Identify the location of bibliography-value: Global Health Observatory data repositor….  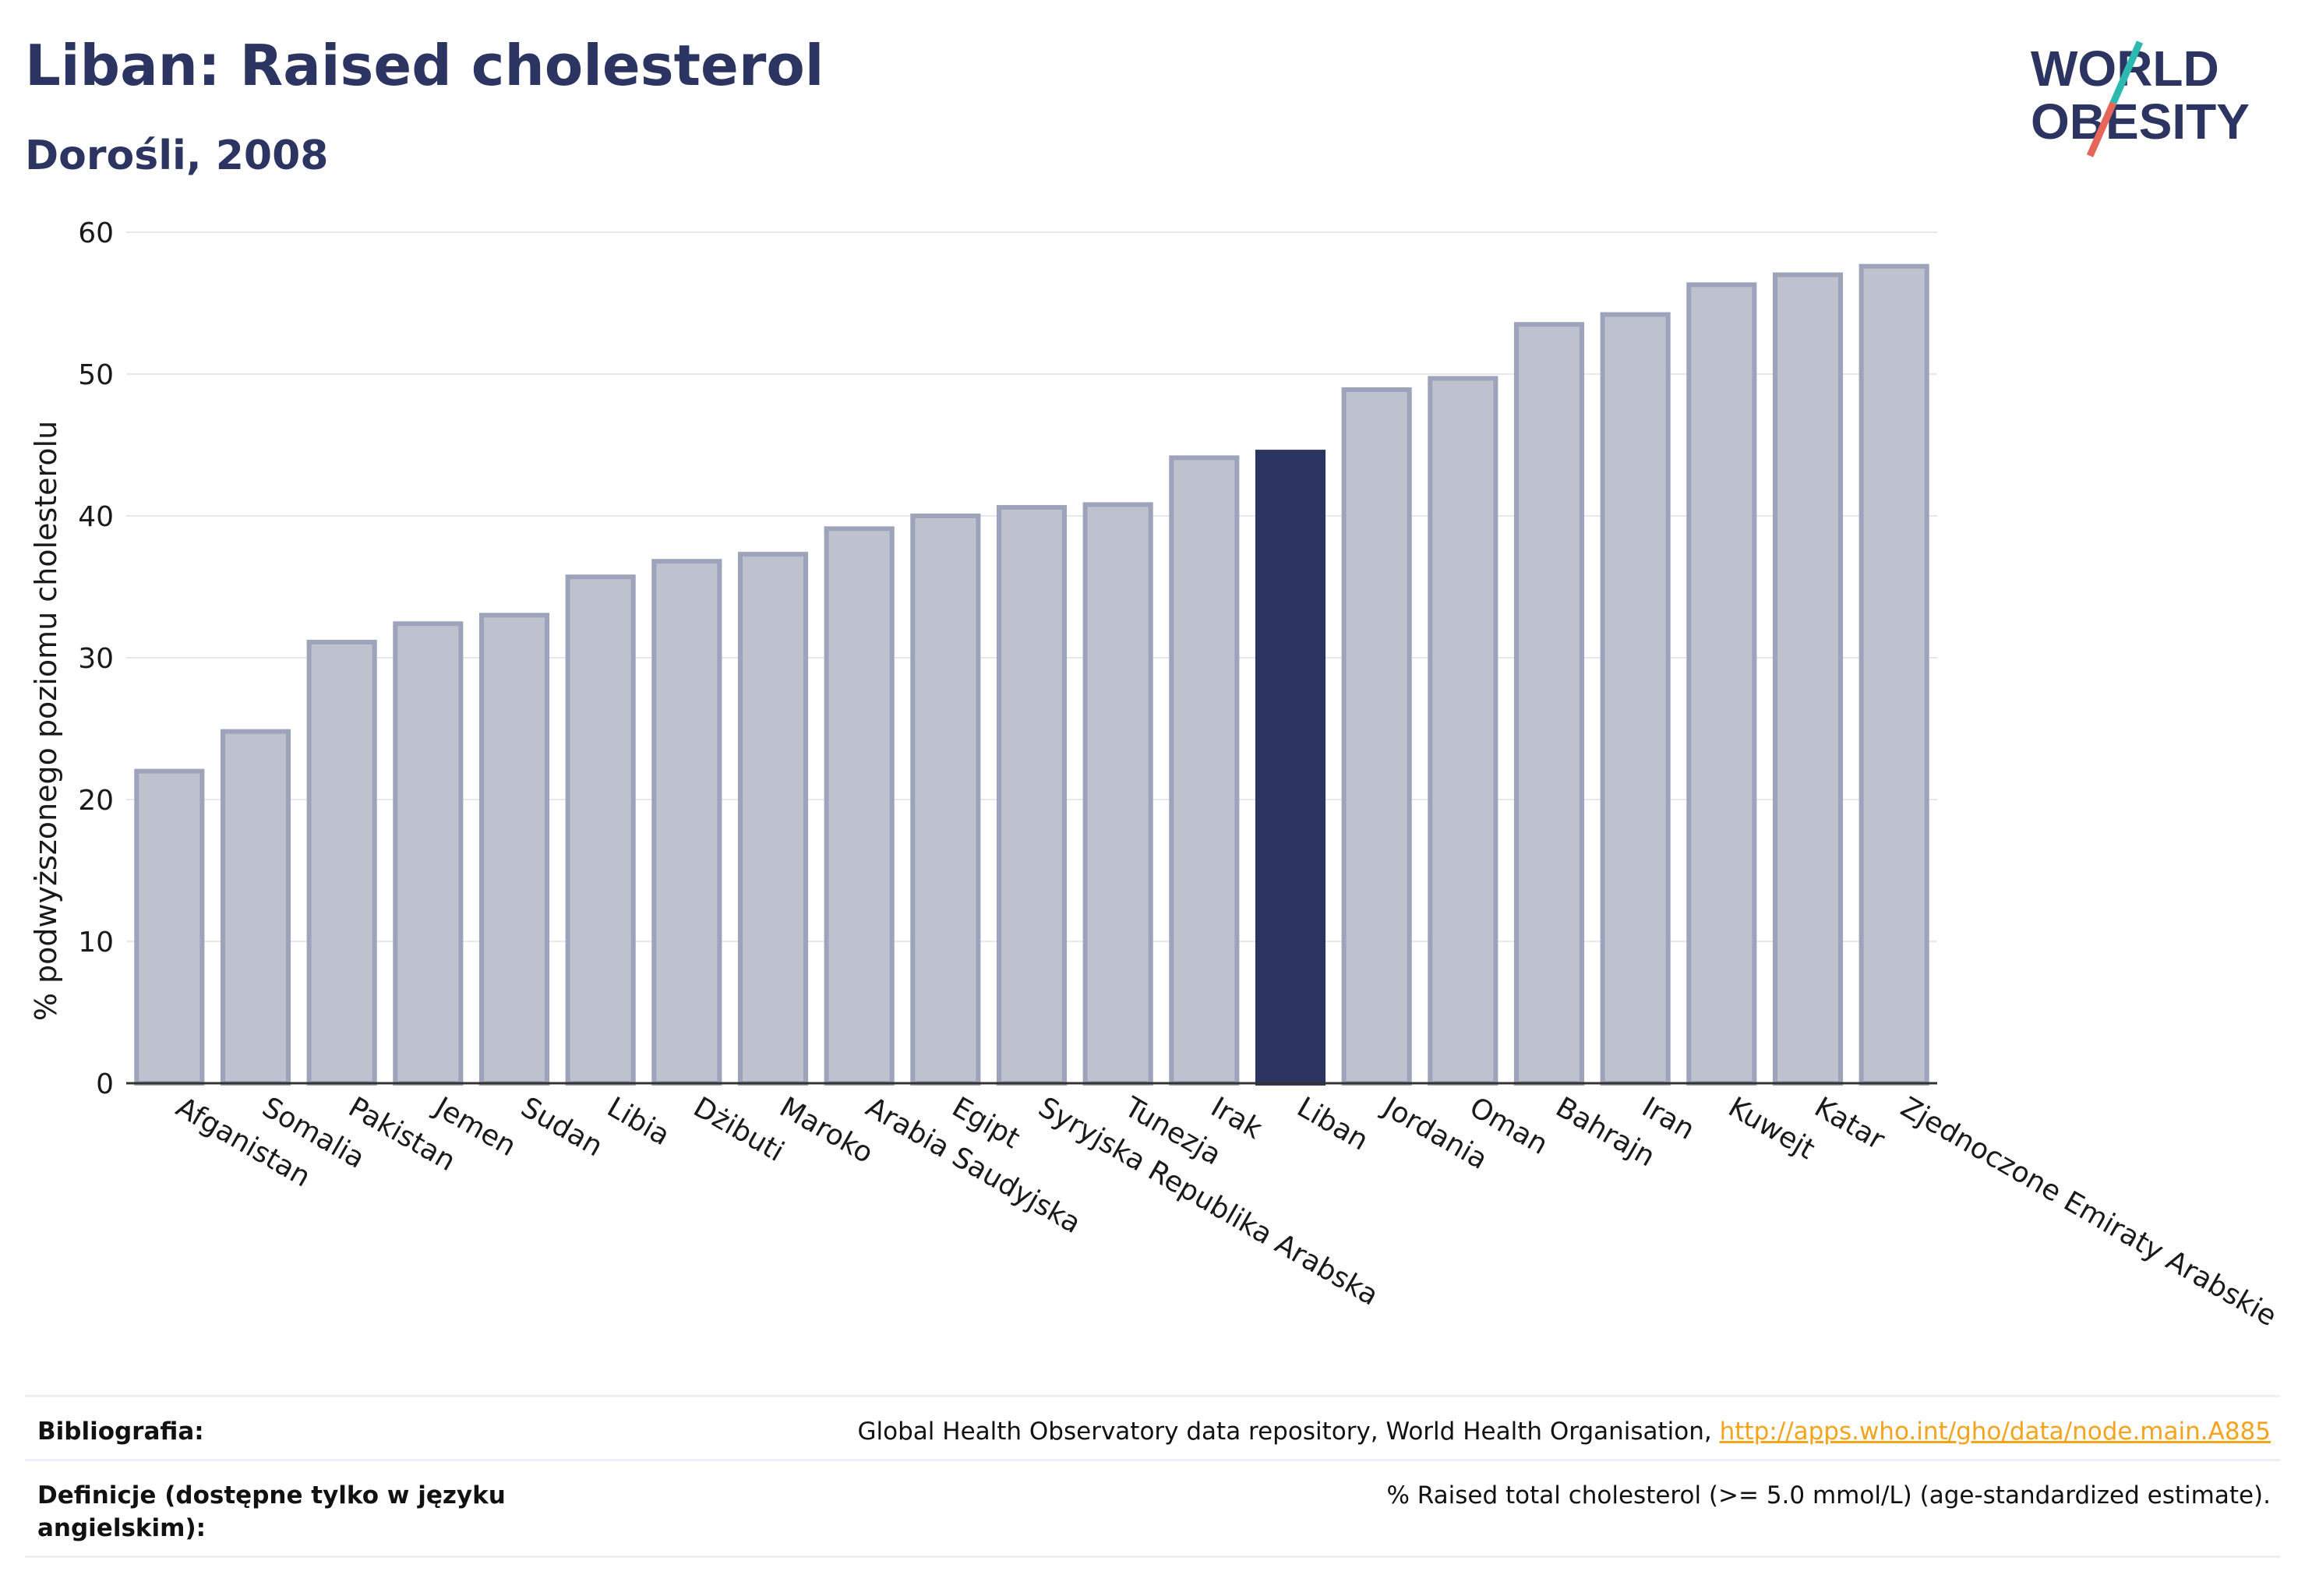
(1564, 1431).